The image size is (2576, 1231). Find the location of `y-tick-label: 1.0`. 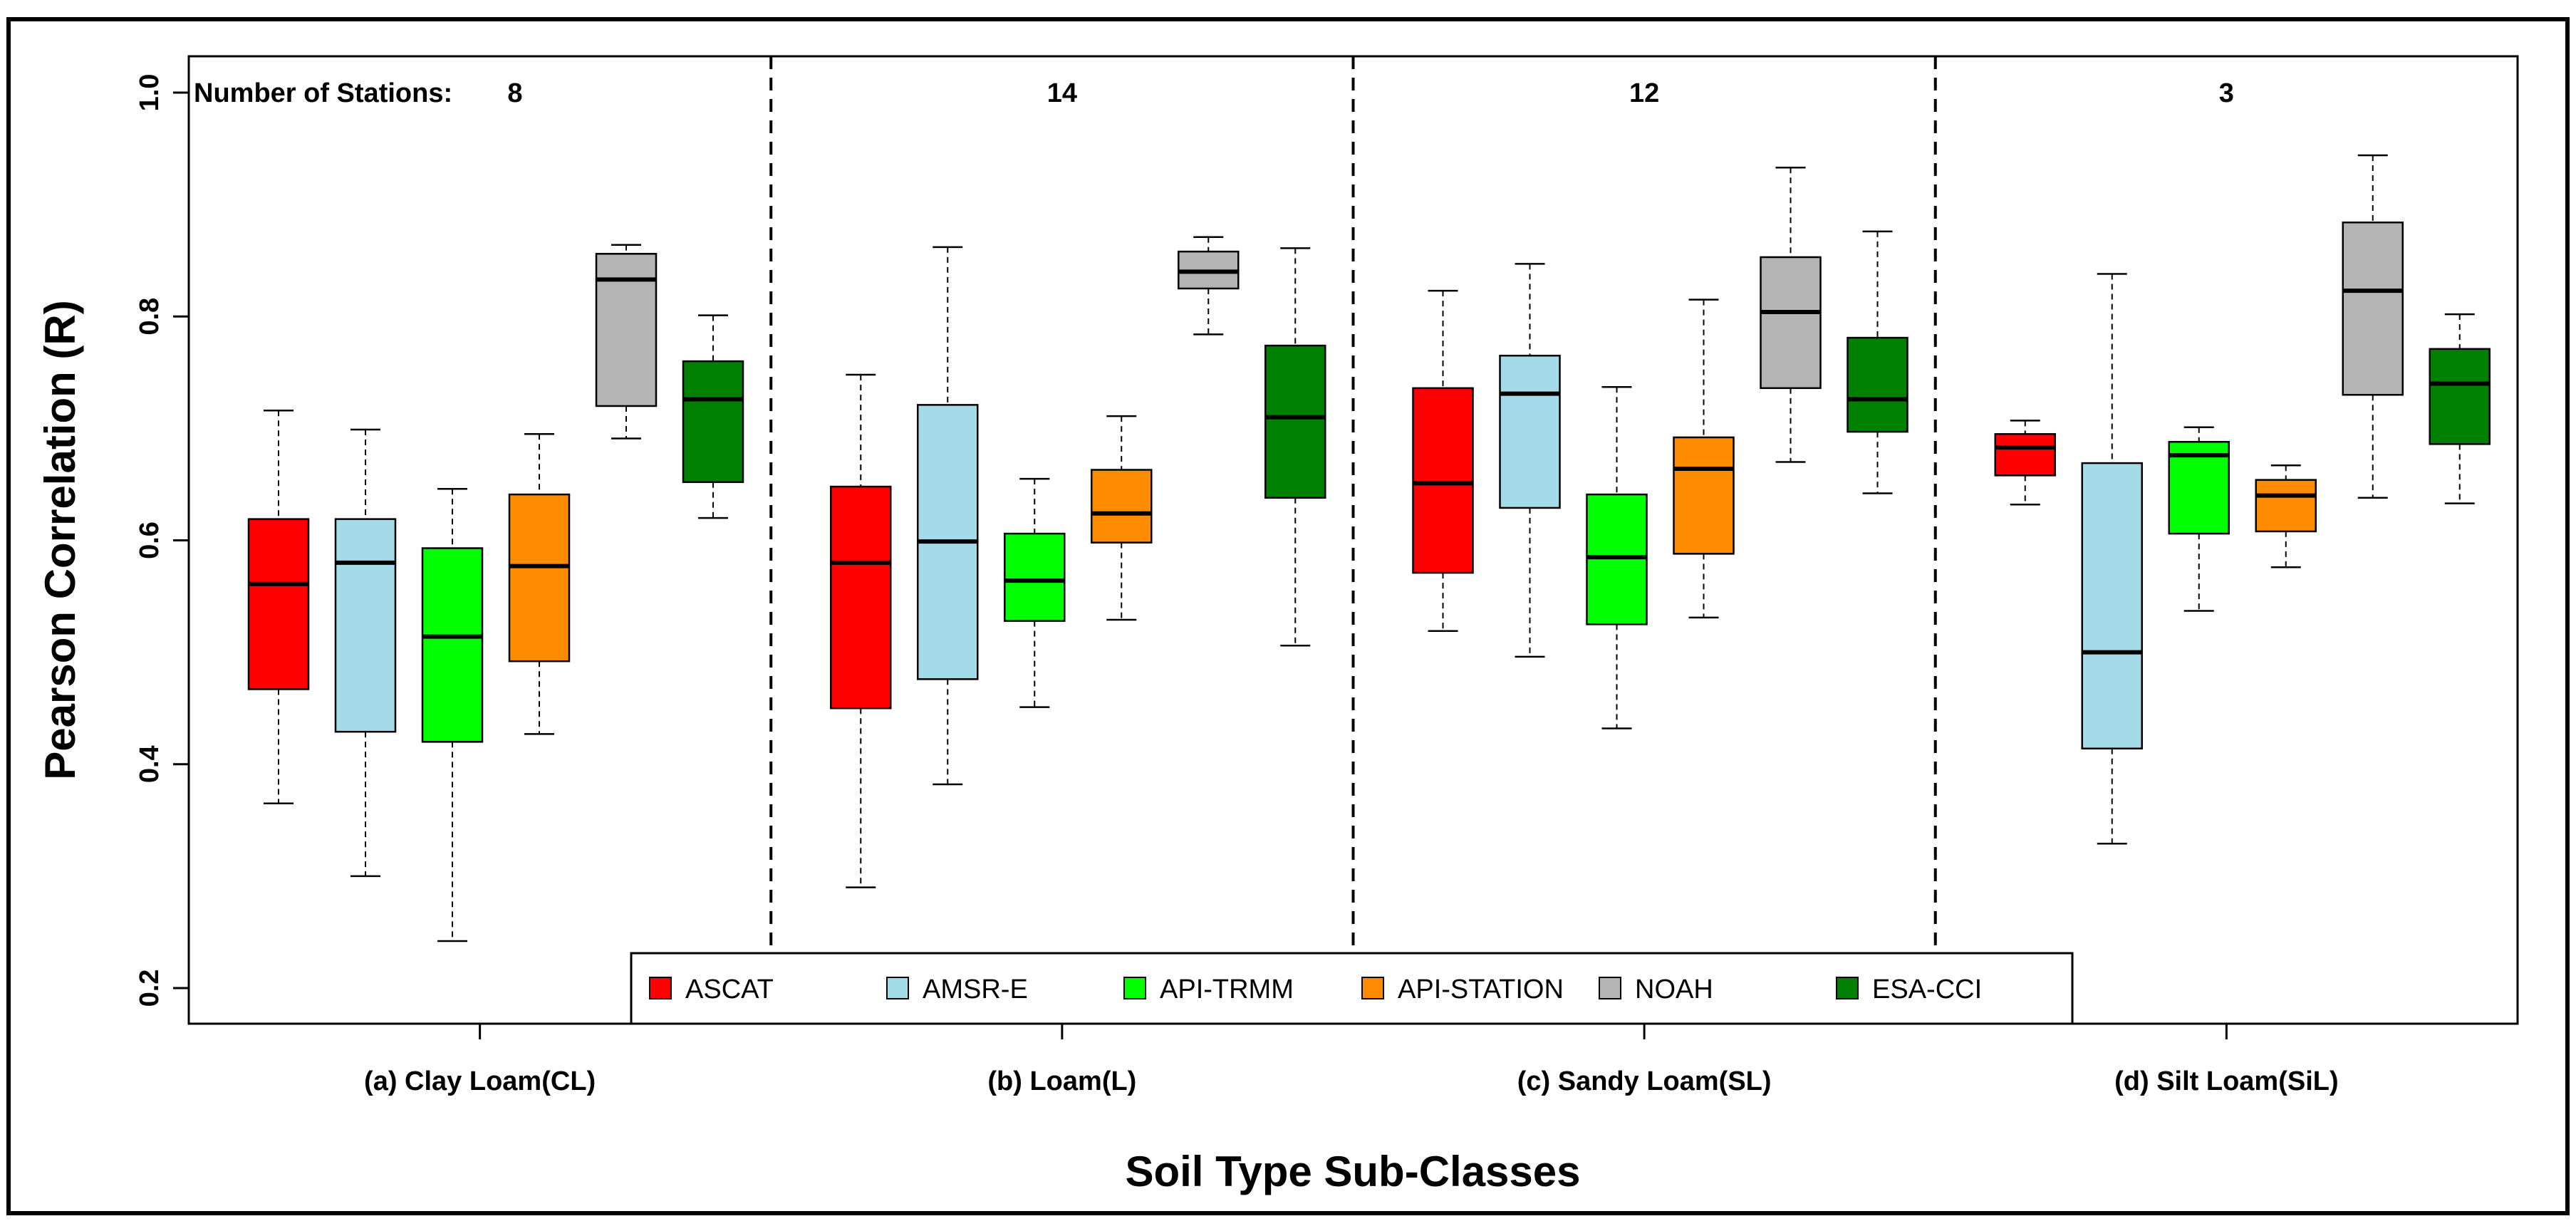

y-tick-label: 1.0 is located at coordinates (150, 93).